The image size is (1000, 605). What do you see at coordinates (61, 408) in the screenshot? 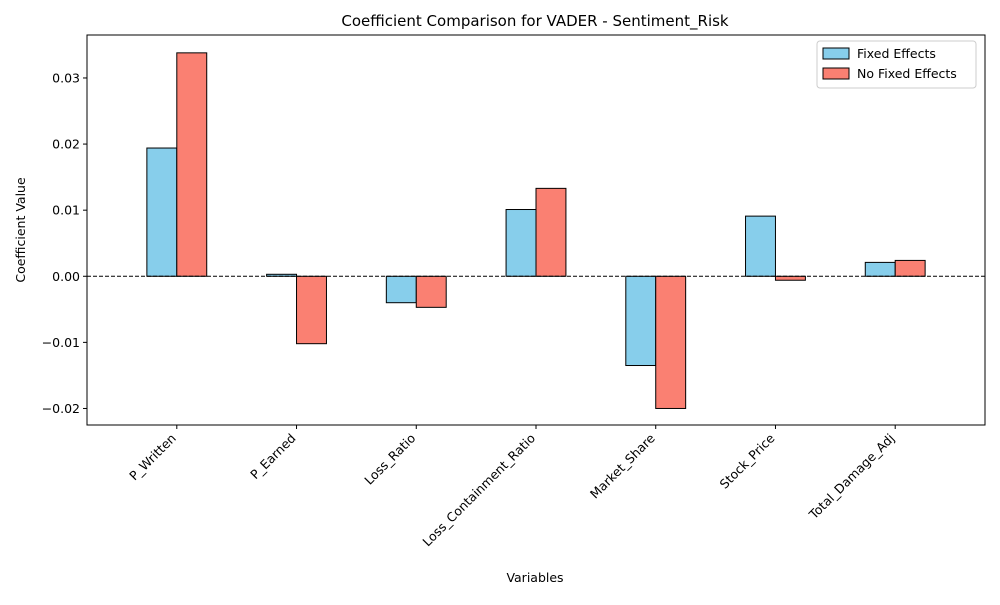
I see `y-tick-label: −0.02` at bounding box center [61, 408].